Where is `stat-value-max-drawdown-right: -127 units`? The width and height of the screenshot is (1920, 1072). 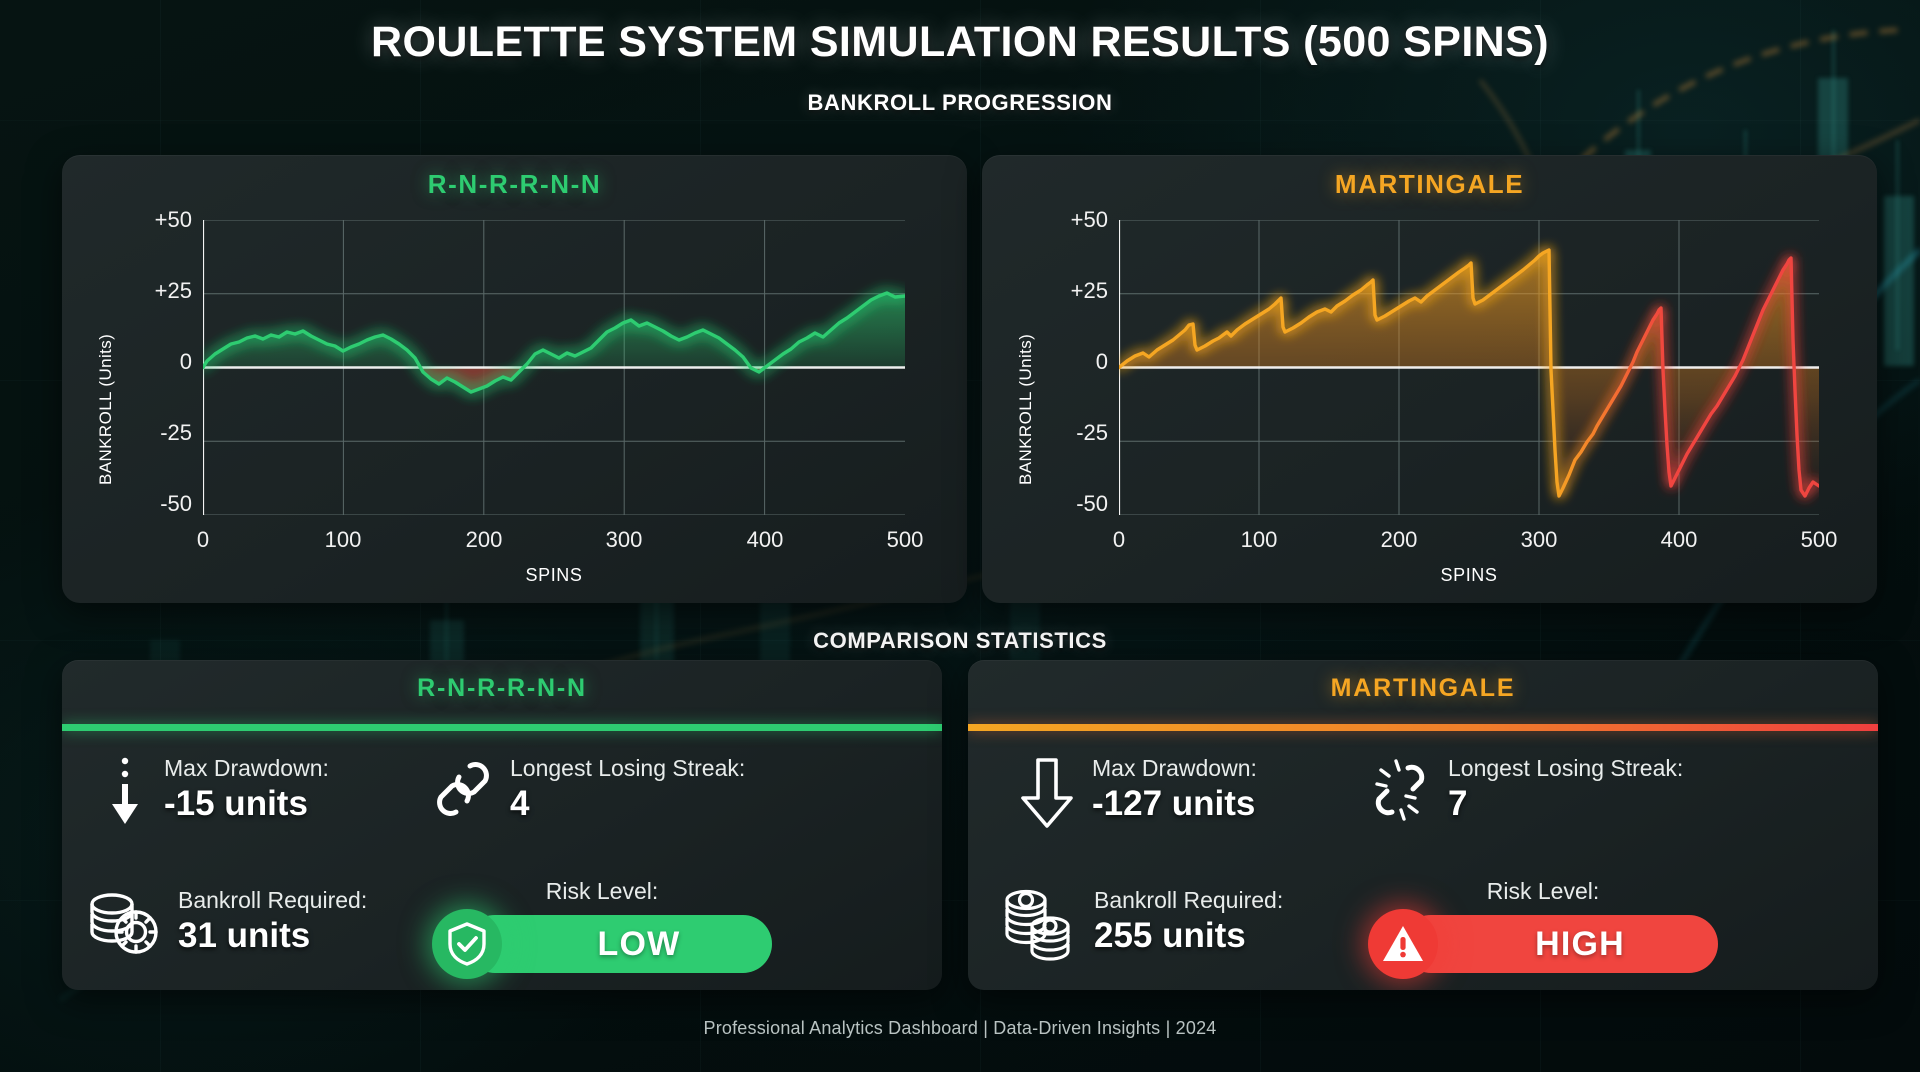 stat-value-max-drawdown-right: -127 units is located at coordinates (1174, 803).